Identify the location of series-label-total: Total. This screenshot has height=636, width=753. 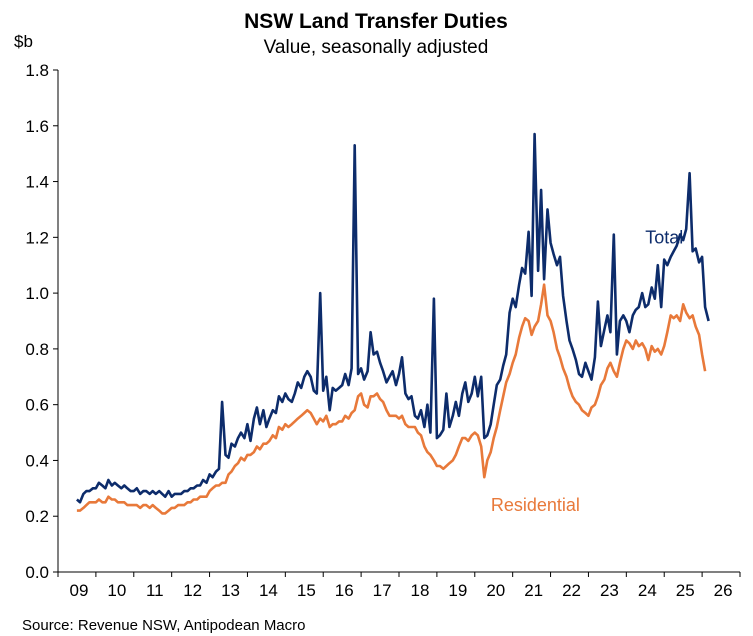
(664, 237).